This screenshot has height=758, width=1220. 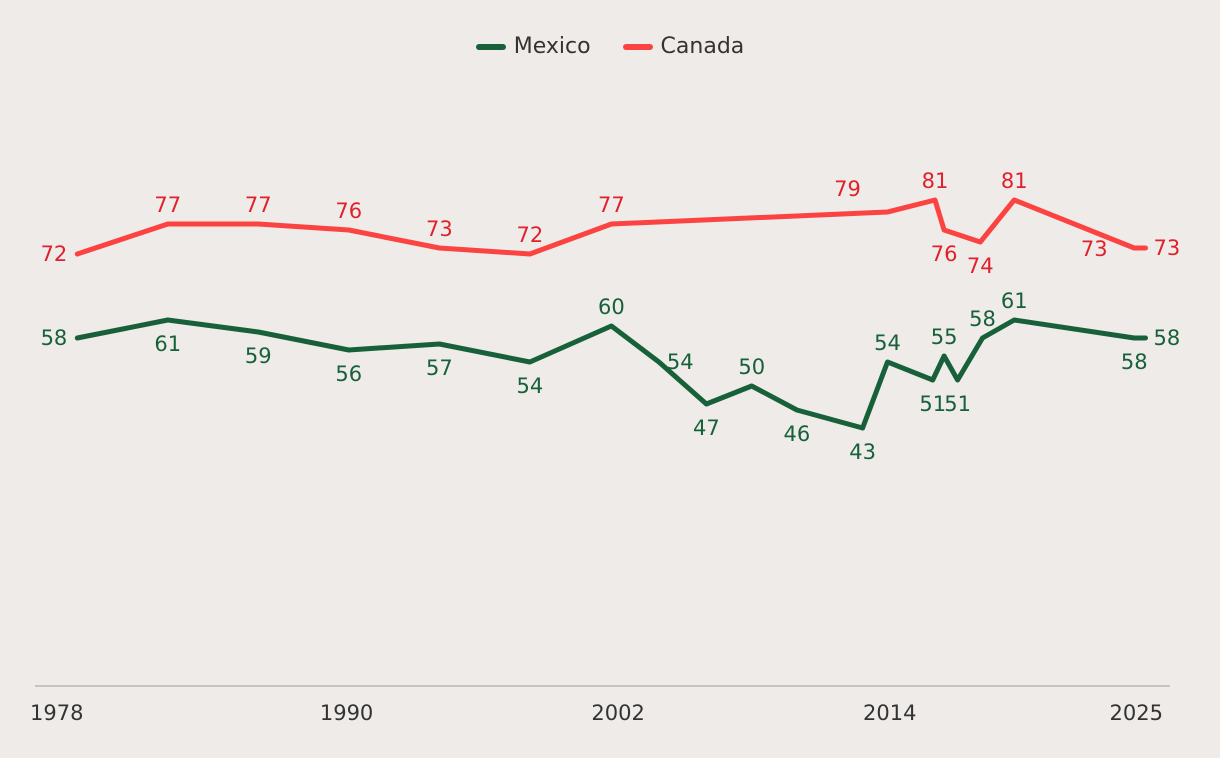 I want to click on legend-swatch-mexico, so click(x=490, y=46).